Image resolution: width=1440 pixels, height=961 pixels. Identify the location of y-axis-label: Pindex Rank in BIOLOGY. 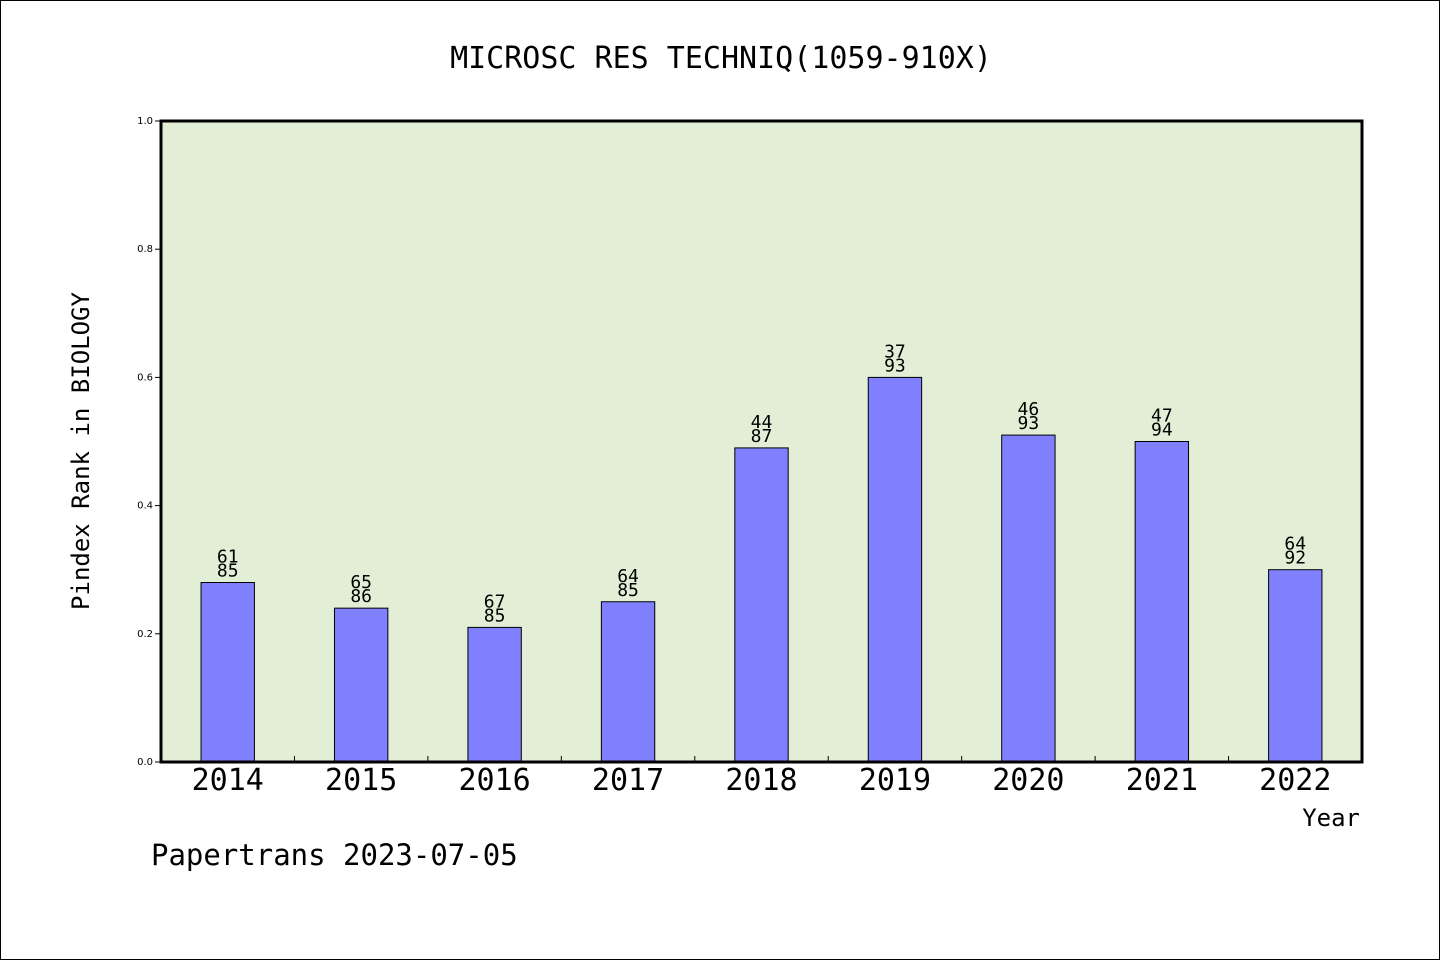
(81, 451).